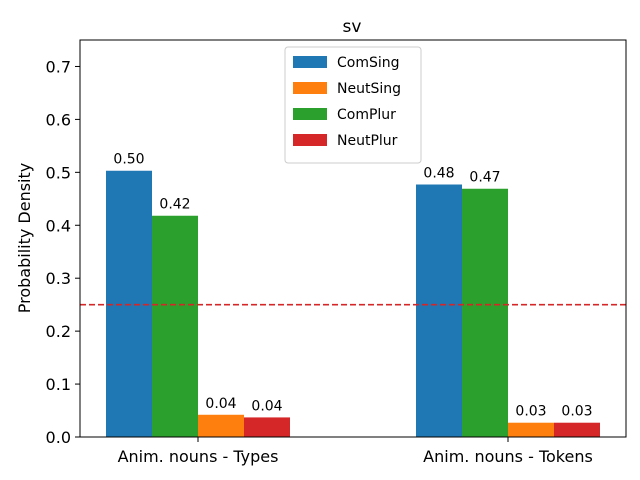 This screenshot has height=480, width=640. I want to click on data-label-comsing-1: 0.50, so click(128, 160).